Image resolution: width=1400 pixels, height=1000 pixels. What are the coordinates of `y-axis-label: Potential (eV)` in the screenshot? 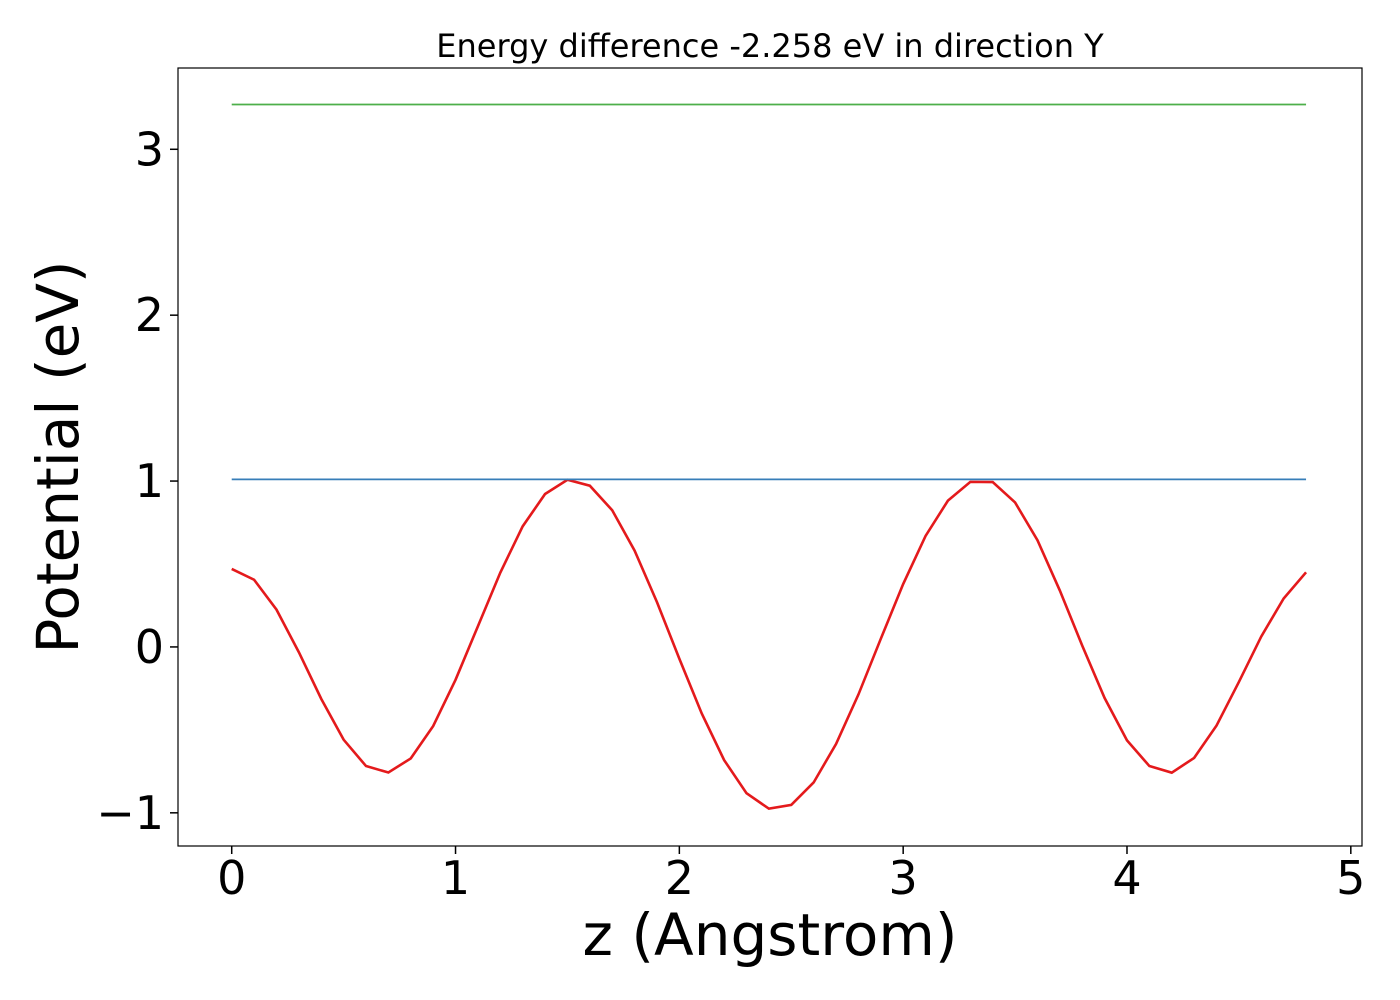 It's located at (58, 456).